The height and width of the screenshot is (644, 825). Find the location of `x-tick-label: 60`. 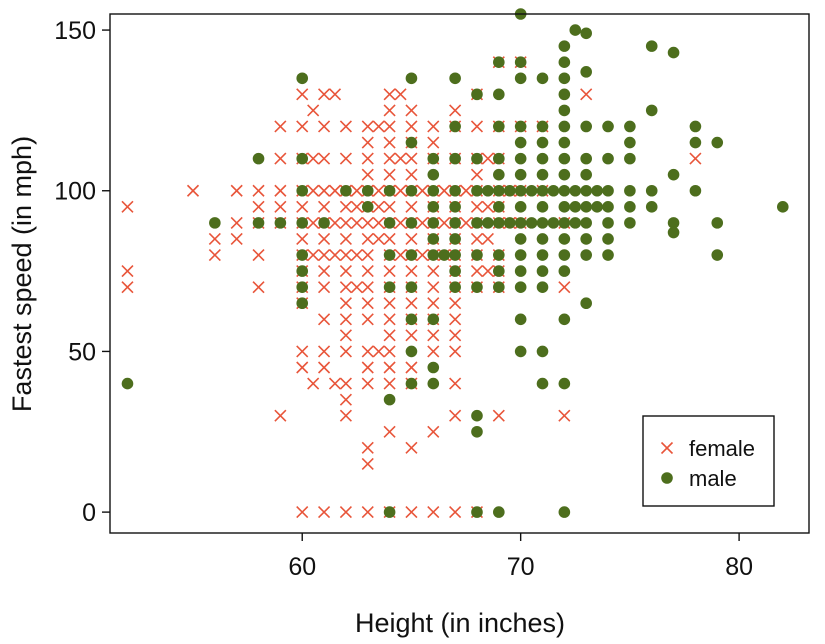

x-tick-label: 60 is located at coordinates (302, 567).